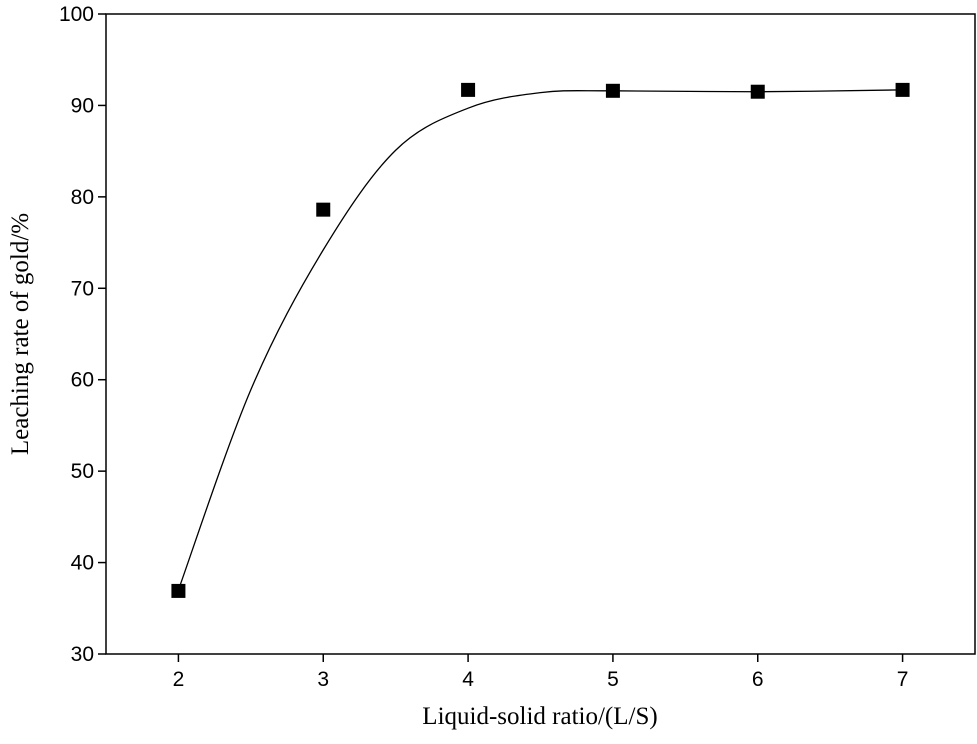 This screenshot has width=977, height=744. What do you see at coordinates (82, 654) in the screenshot?
I see `y-tick-label: 30` at bounding box center [82, 654].